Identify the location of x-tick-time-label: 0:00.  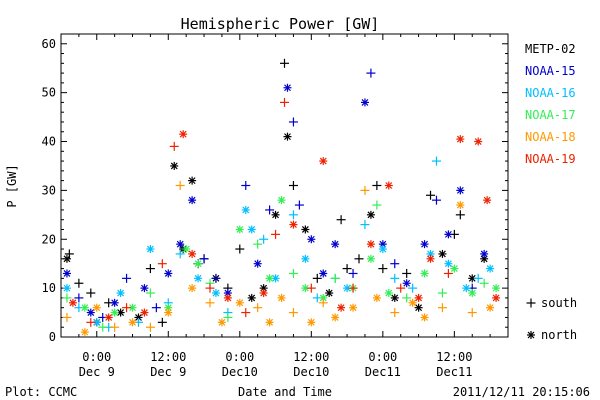
(382, 357).